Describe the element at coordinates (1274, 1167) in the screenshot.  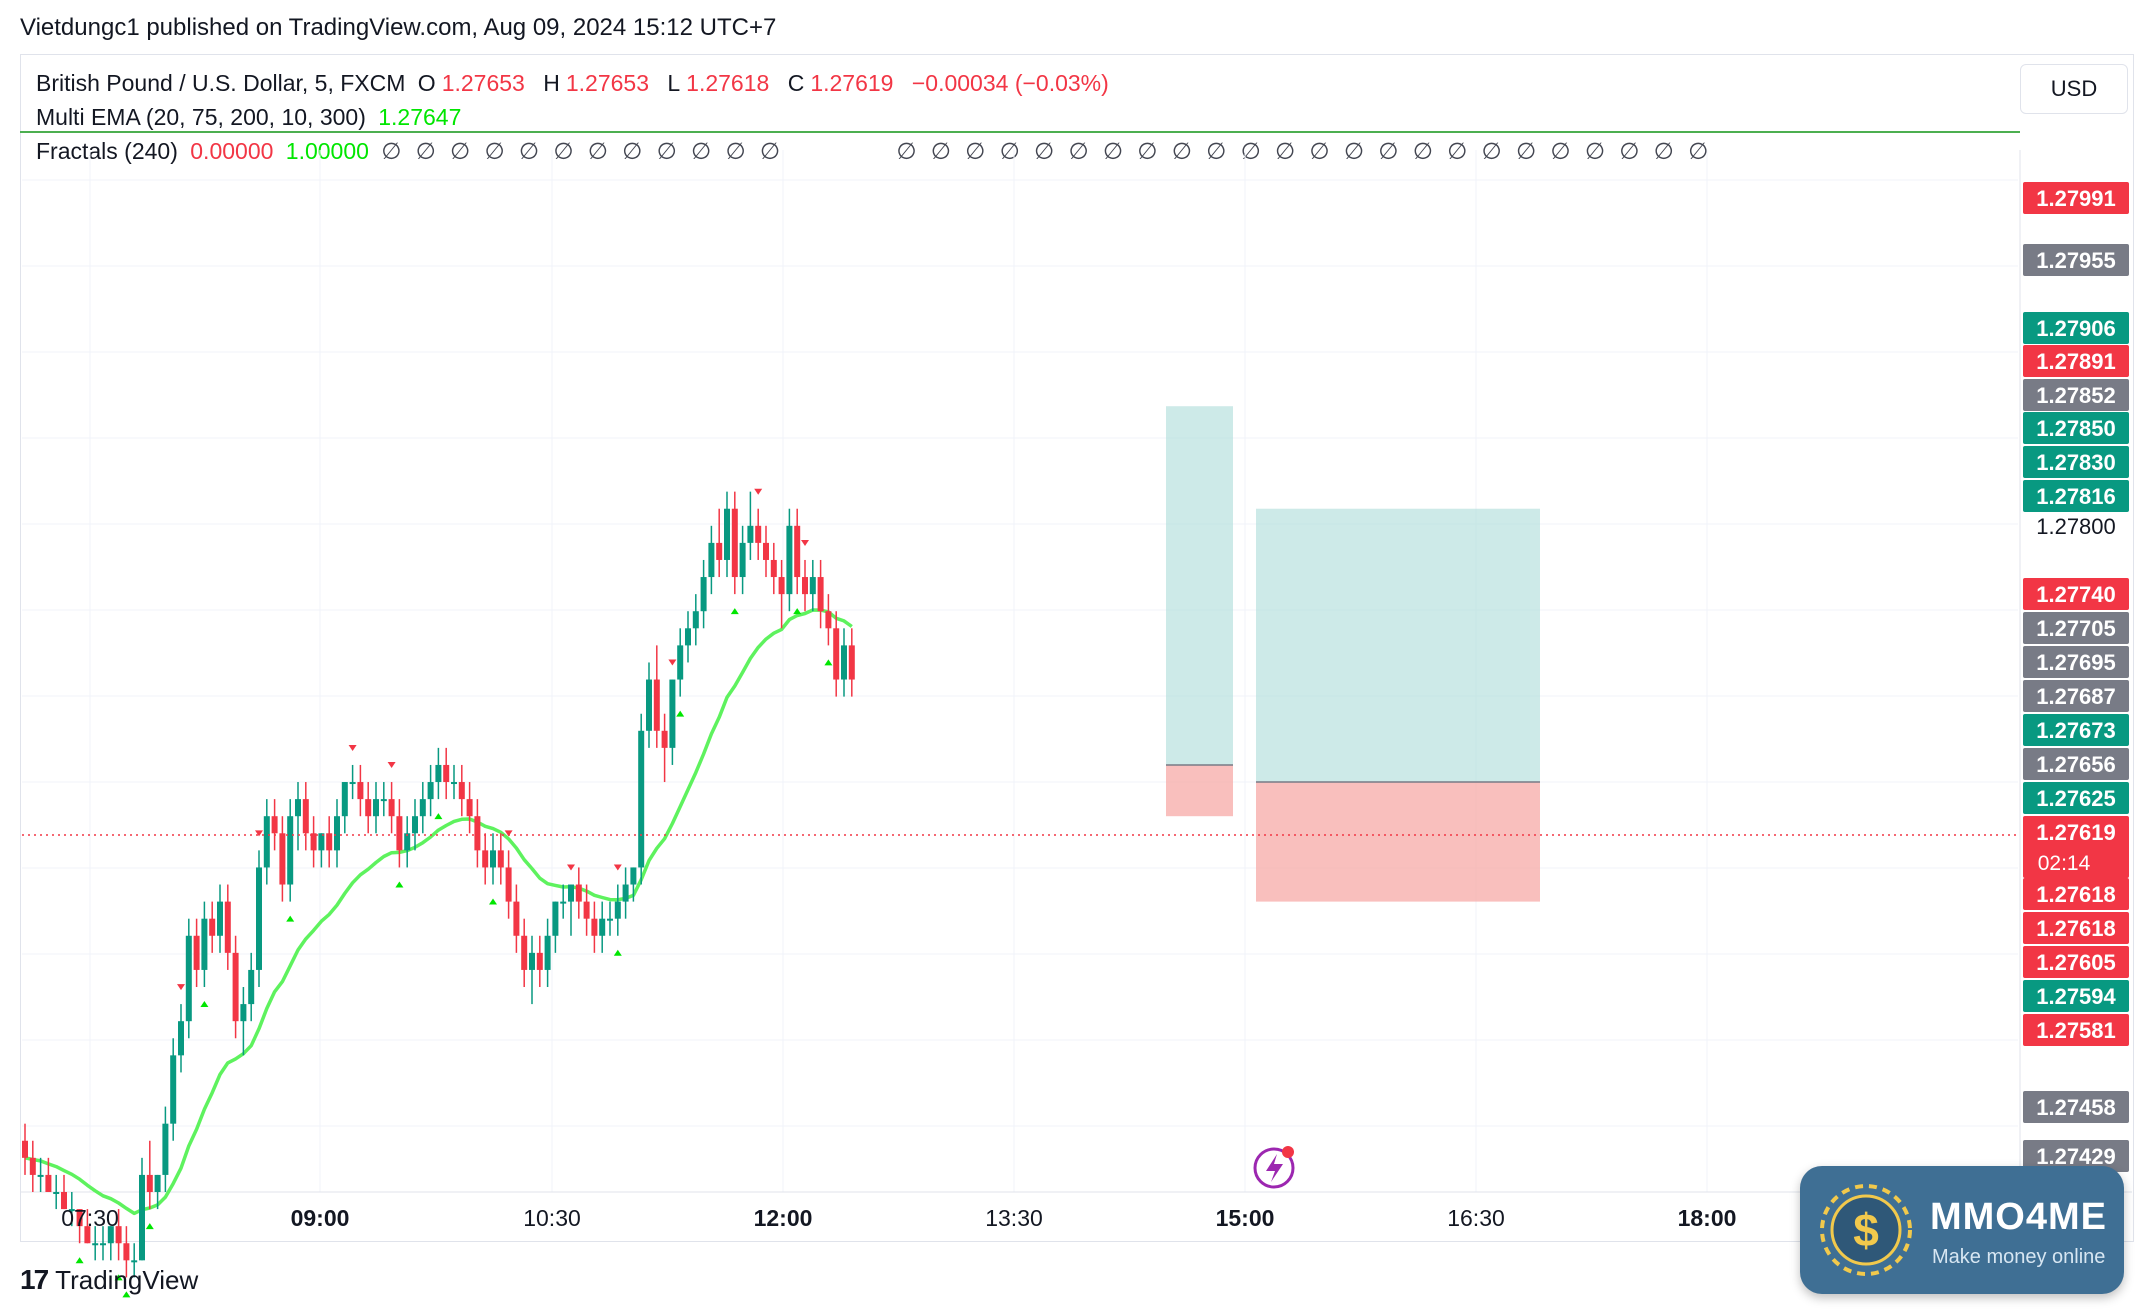
I see `lightning-alert-icon` at that location.